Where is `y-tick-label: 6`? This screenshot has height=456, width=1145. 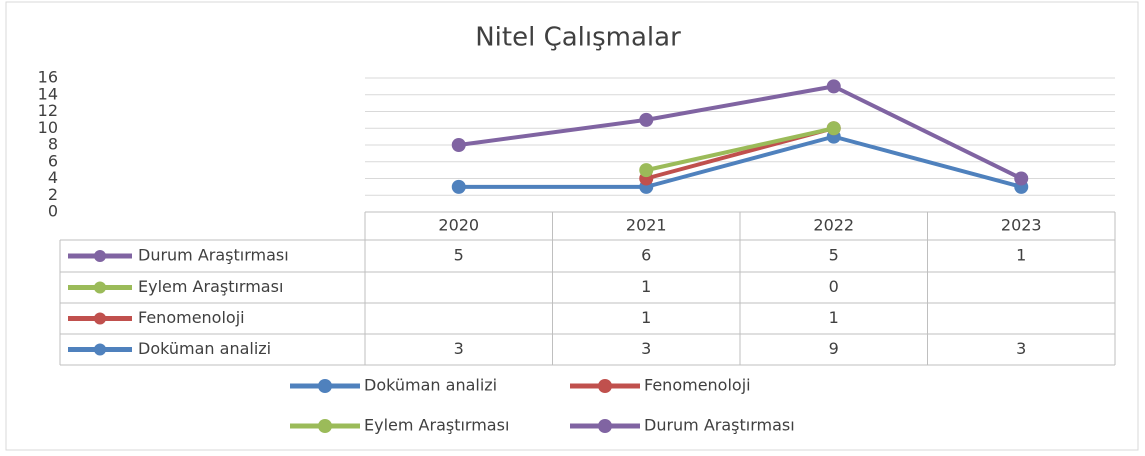 y-tick-label: 6 is located at coordinates (53, 160).